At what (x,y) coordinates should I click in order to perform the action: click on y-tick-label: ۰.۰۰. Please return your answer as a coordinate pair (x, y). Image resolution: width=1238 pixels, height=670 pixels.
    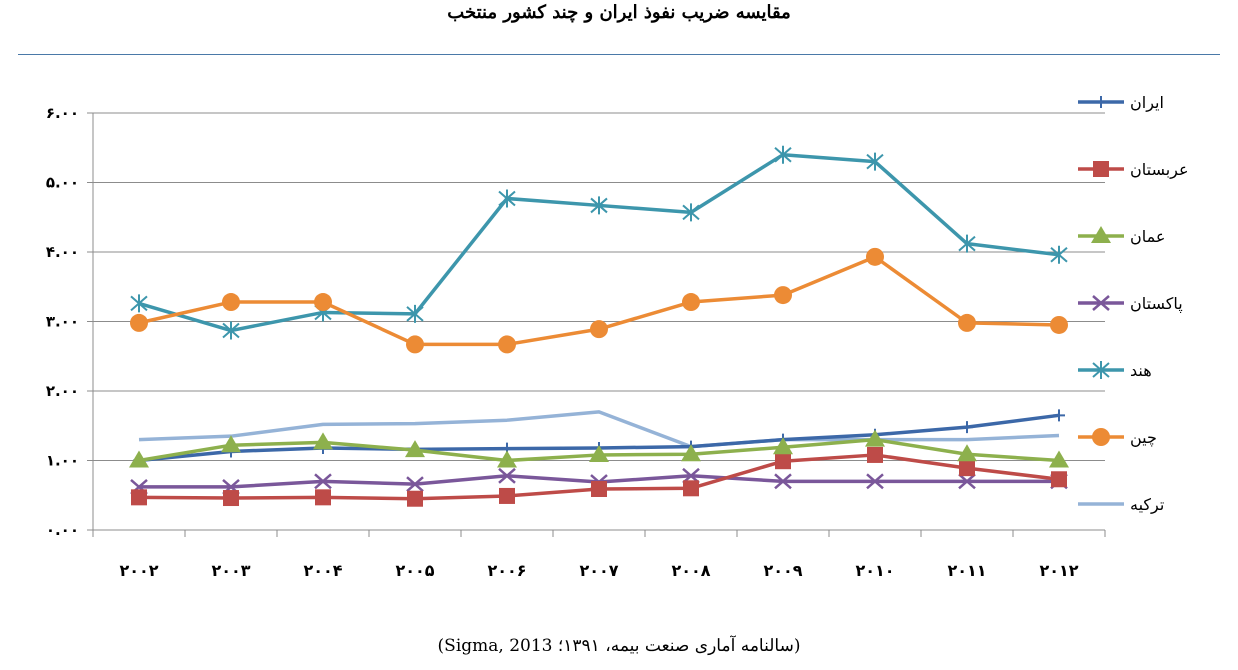
    Looking at the image, I should click on (62, 530).